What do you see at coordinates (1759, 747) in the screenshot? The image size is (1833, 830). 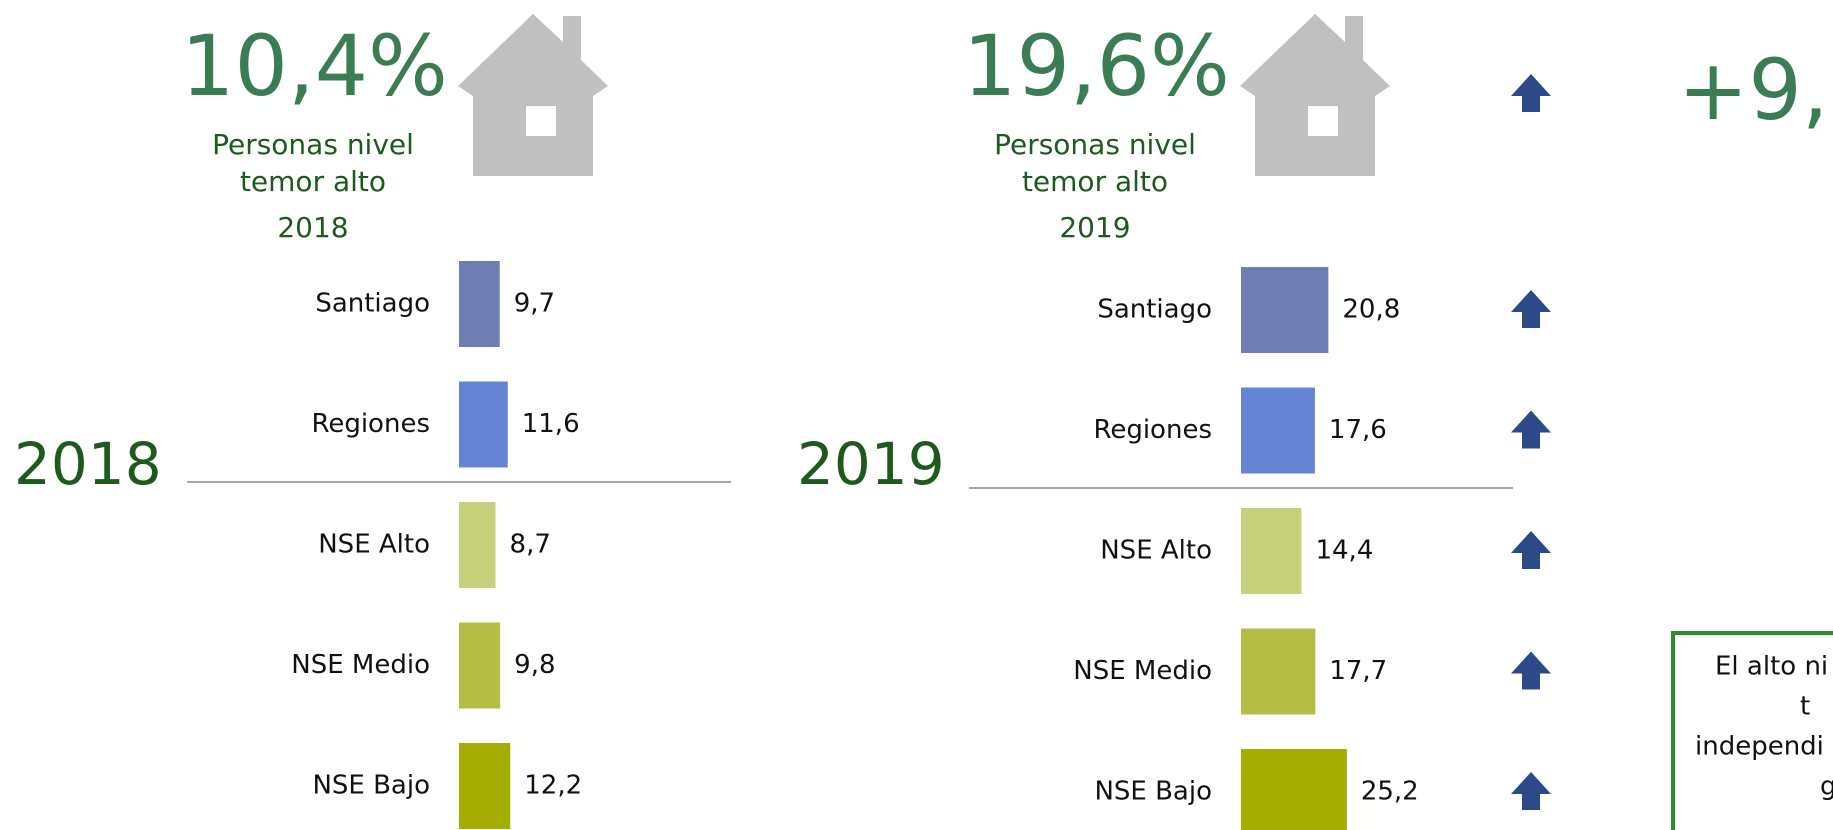 I see `note-line: independi` at bounding box center [1759, 747].